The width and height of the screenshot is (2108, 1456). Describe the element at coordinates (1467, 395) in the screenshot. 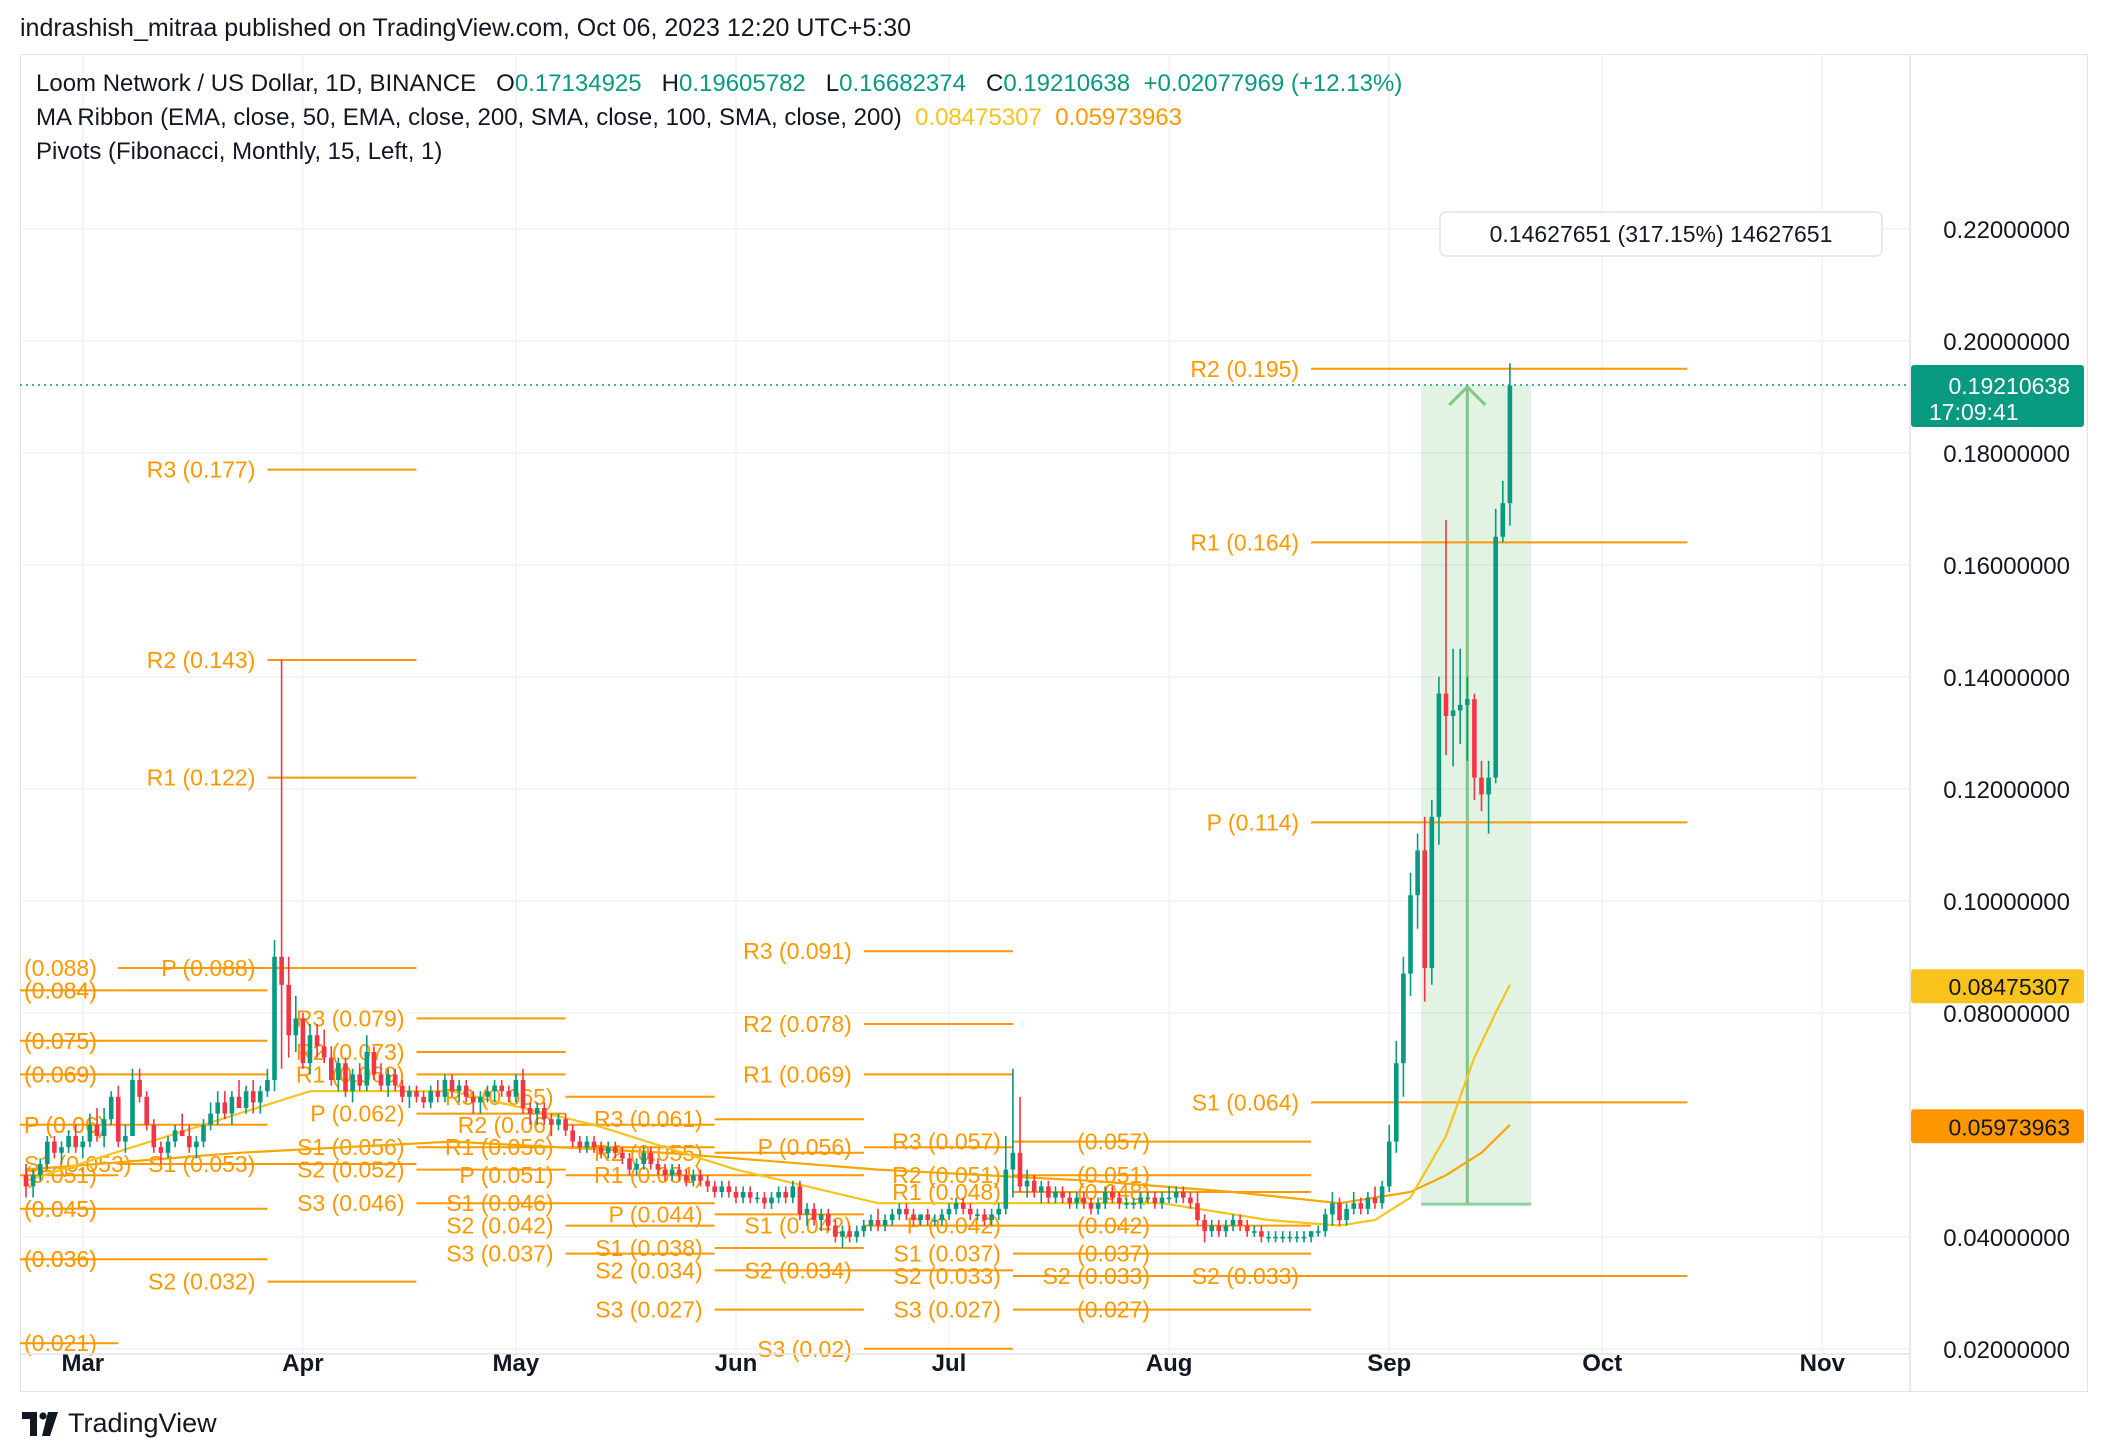

I see `measure-arrow-head` at that location.